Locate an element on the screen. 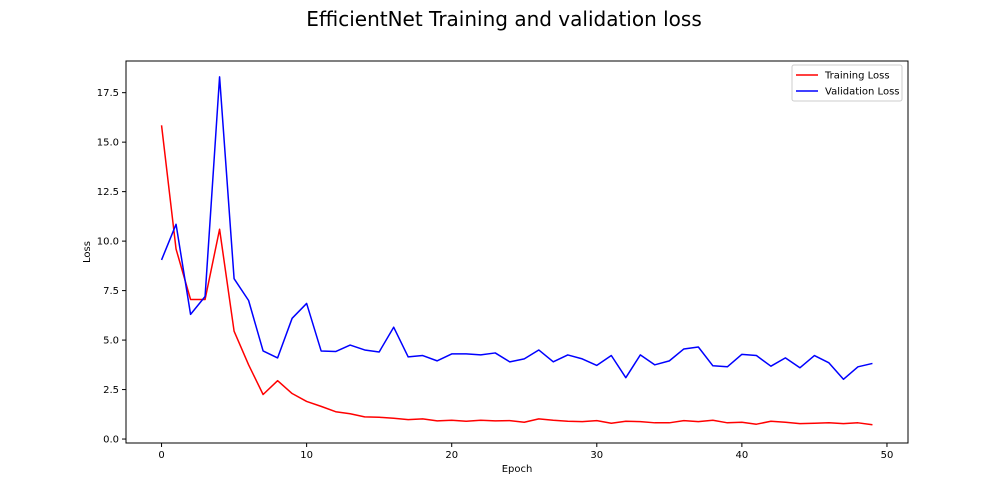  y-tick-label: 7.5 is located at coordinates (111, 291).